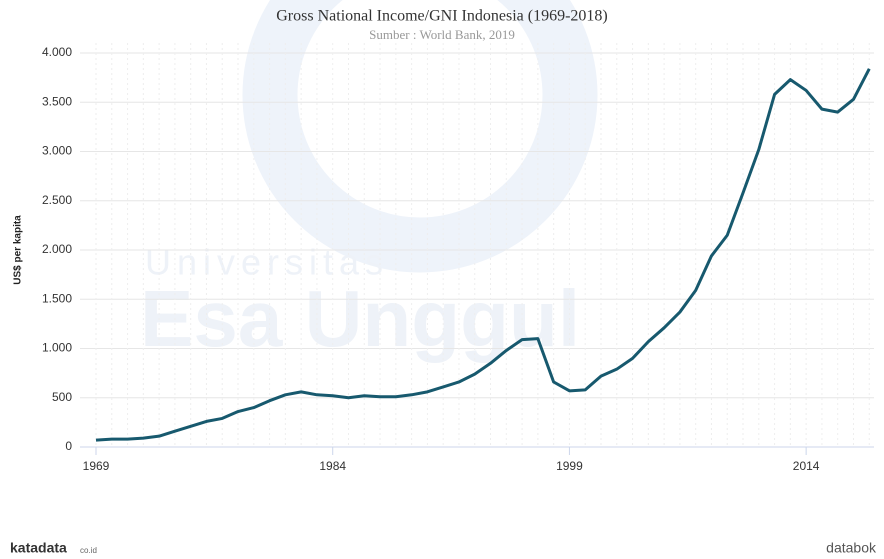  I want to click on y-tick-label: 500, so click(62, 397).